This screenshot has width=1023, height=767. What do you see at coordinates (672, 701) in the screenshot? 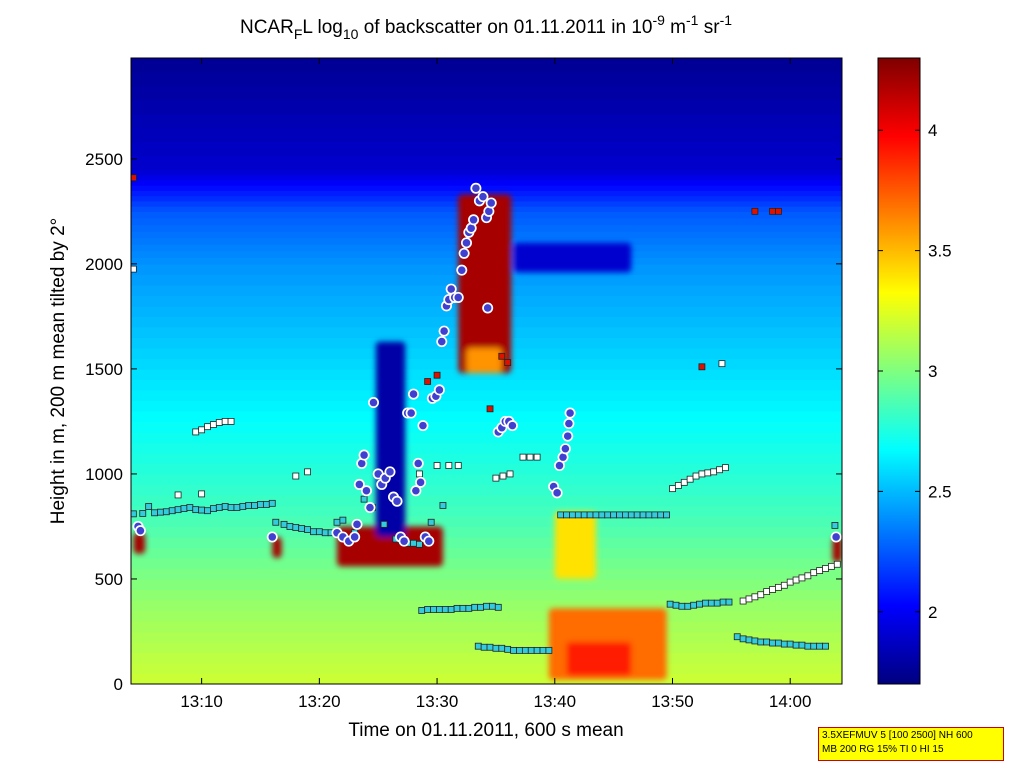
I see `x-tick-label: 13:50` at bounding box center [672, 701].